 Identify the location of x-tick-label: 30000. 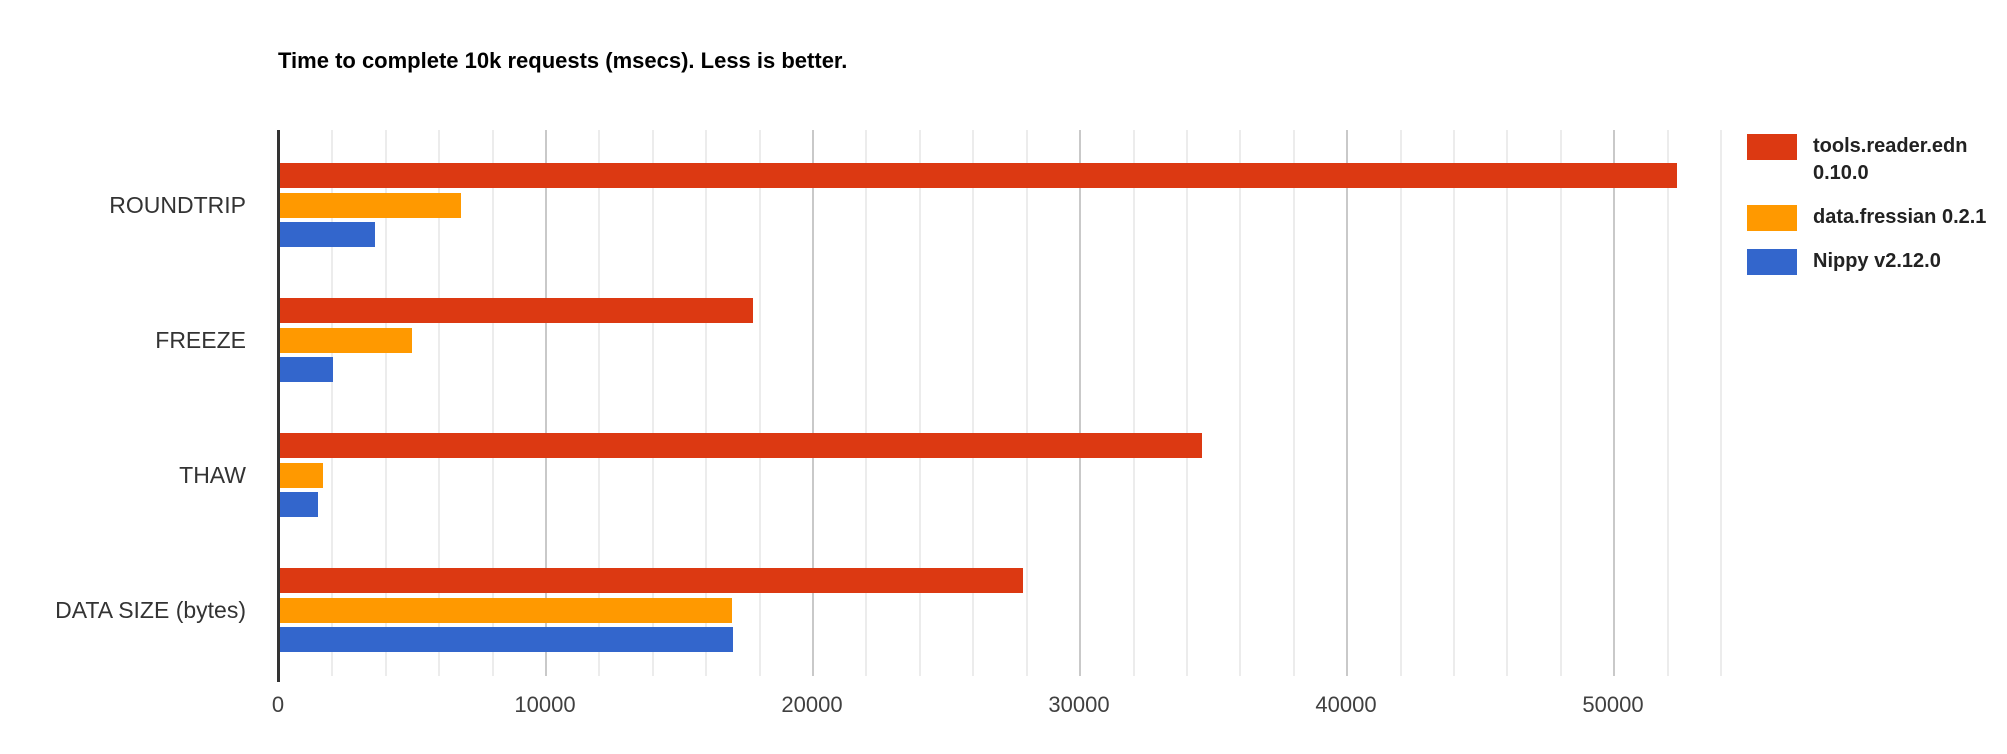
(1079, 704).